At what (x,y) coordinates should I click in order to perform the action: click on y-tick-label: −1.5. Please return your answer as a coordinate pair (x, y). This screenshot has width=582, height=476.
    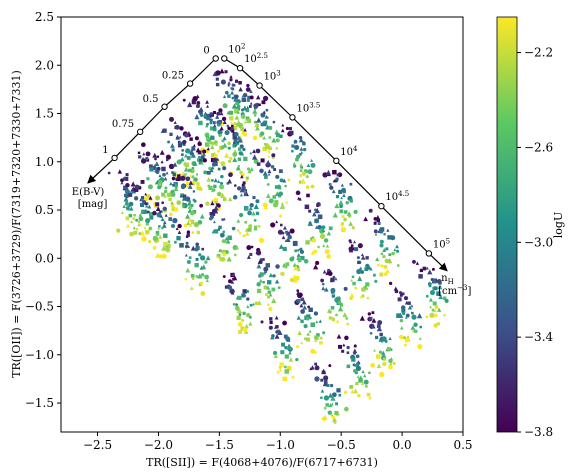
    Looking at the image, I should click on (39, 403).